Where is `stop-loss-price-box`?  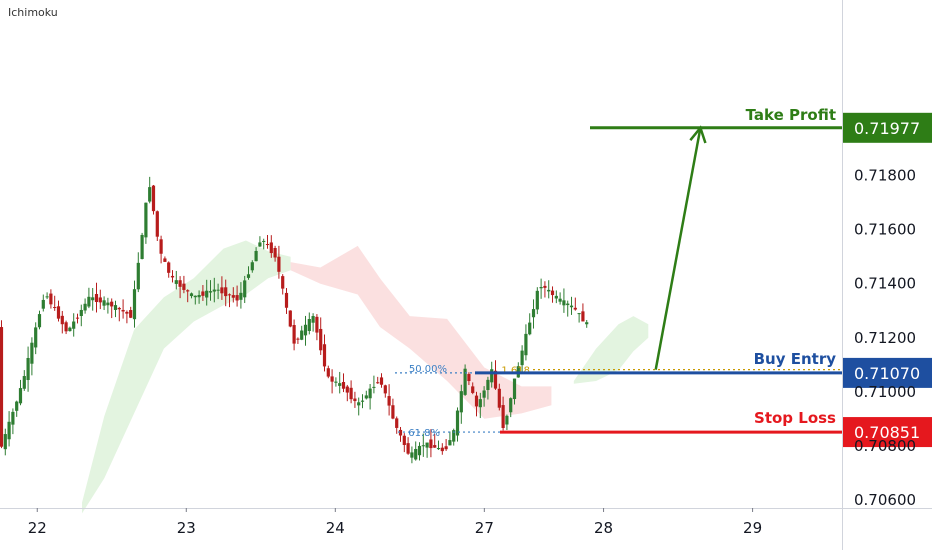 stop-loss-price-box is located at coordinates (887, 432).